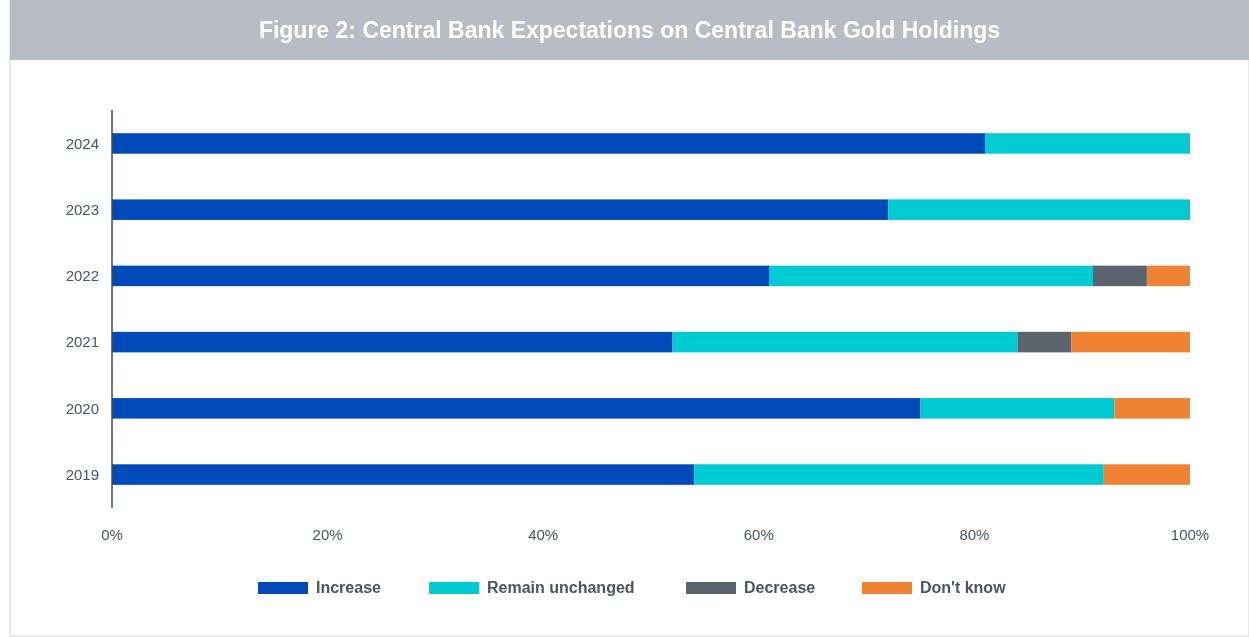 This screenshot has width=1249, height=637. What do you see at coordinates (1190, 534) in the screenshot?
I see `x-tick-label: 100%` at bounding box center [1190, 534].